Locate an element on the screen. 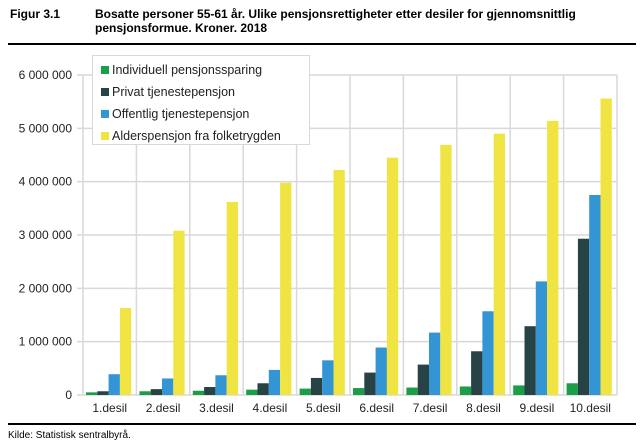  bar-4-1-desil is located at coordinates (125, 351).